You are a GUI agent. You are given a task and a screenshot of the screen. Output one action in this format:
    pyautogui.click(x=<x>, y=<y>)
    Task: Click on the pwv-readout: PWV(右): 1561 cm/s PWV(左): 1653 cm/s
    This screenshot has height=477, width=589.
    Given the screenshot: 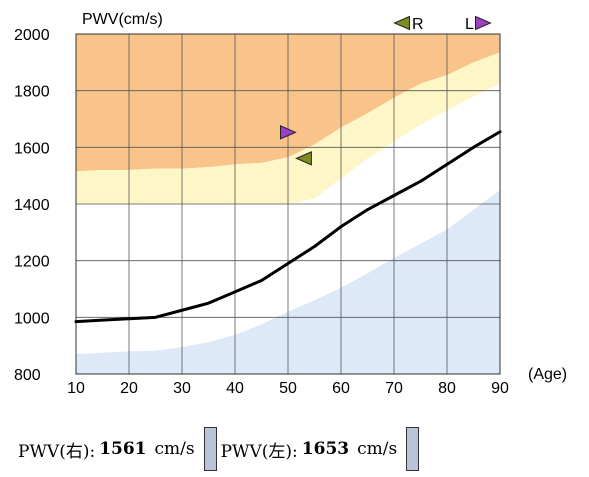 What is the action you would take?
    pyautogui.click(x=220, y=449)
    